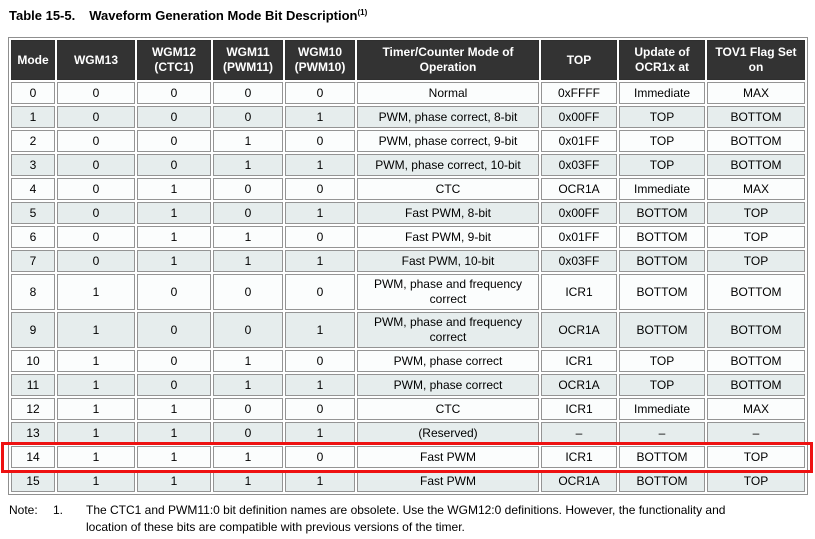 This screenshot has height=539, width=815. I want to click on table-cell: PWM, phase correct, so click(448, 361).